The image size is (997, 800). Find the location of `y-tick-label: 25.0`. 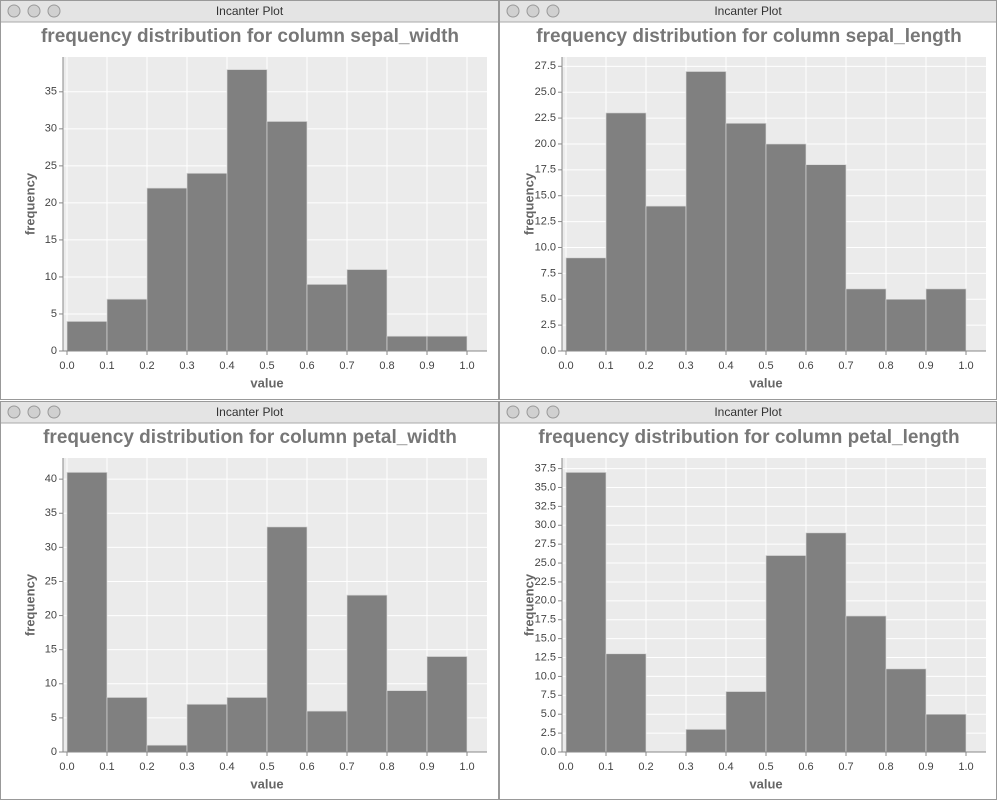

y-tick-label: 25.0 is located at coordinates (545, 92).